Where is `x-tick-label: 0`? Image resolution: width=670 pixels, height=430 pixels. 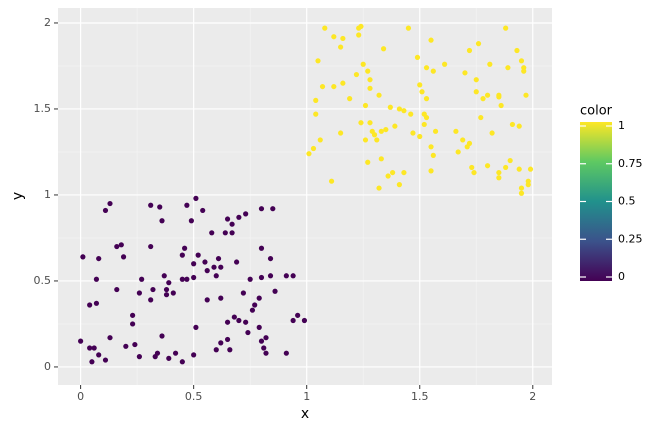 x-tick-label: 0 is located at coordinates (80, 396).